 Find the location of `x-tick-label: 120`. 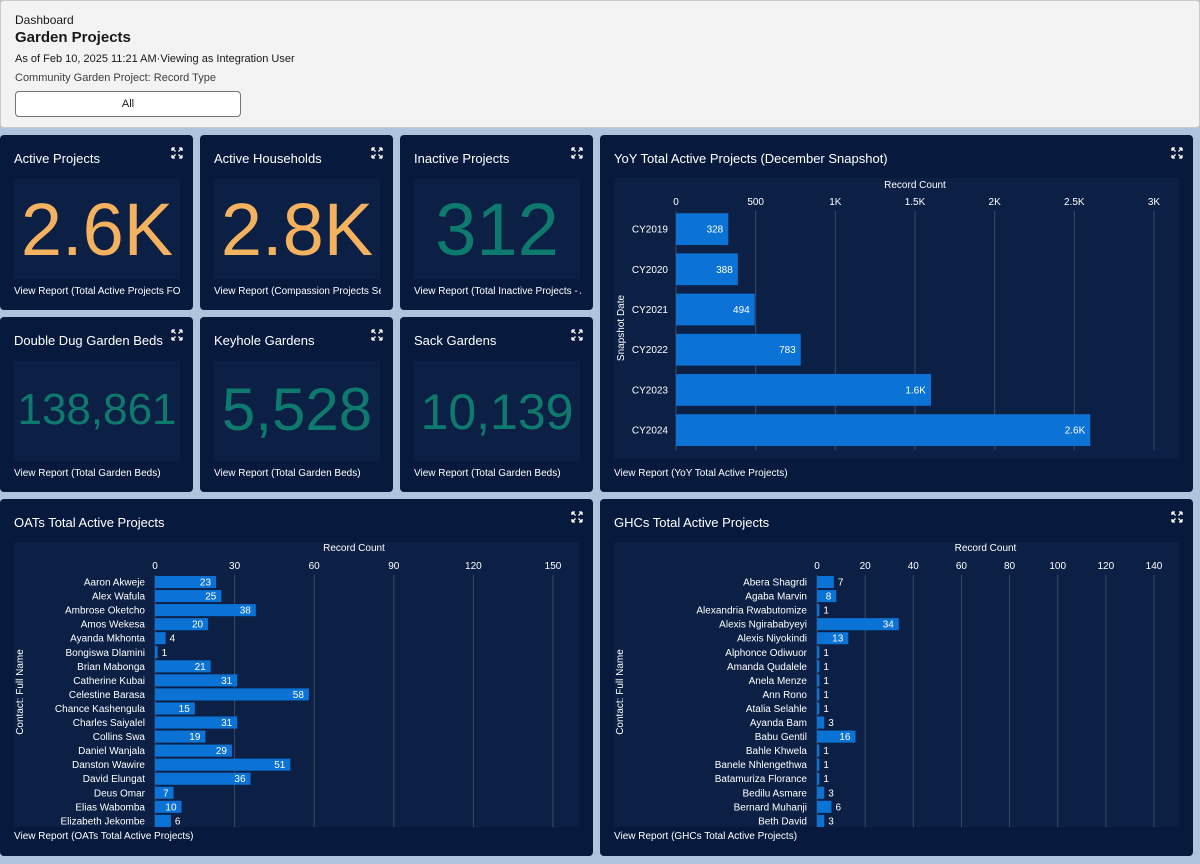

x-tick-label: 120 is located at coordinates (1106, 566).